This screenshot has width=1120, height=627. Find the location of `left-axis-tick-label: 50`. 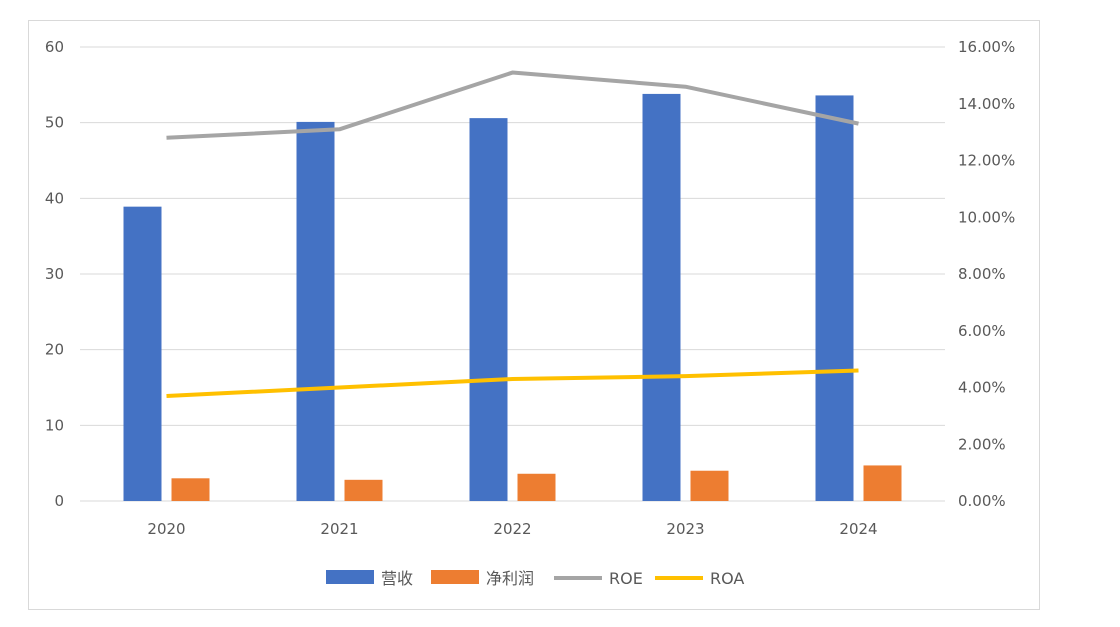

left-axis-tick-label: 50 is located at coordinates (54, 123).